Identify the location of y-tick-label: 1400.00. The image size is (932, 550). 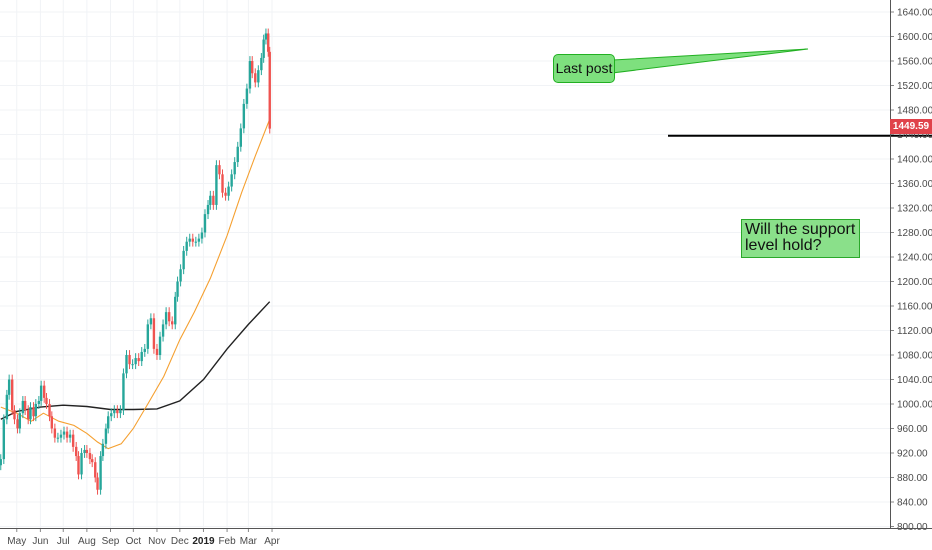
(914, 160).